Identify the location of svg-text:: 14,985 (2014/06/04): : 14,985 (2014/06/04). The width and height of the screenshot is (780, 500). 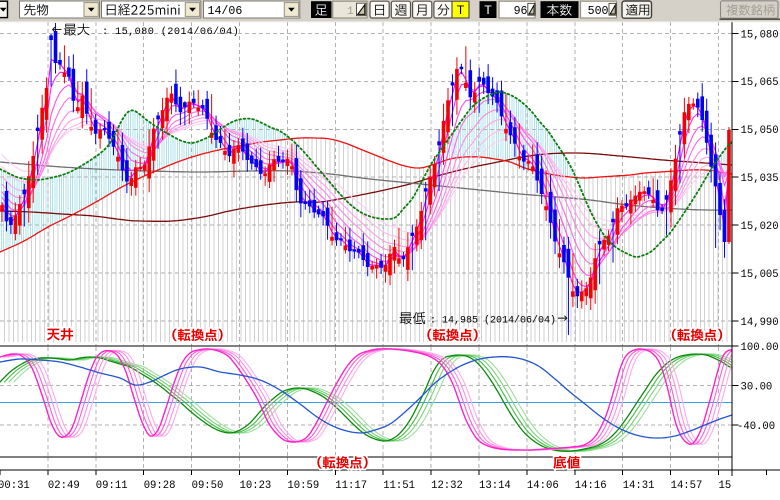
(493, 321).